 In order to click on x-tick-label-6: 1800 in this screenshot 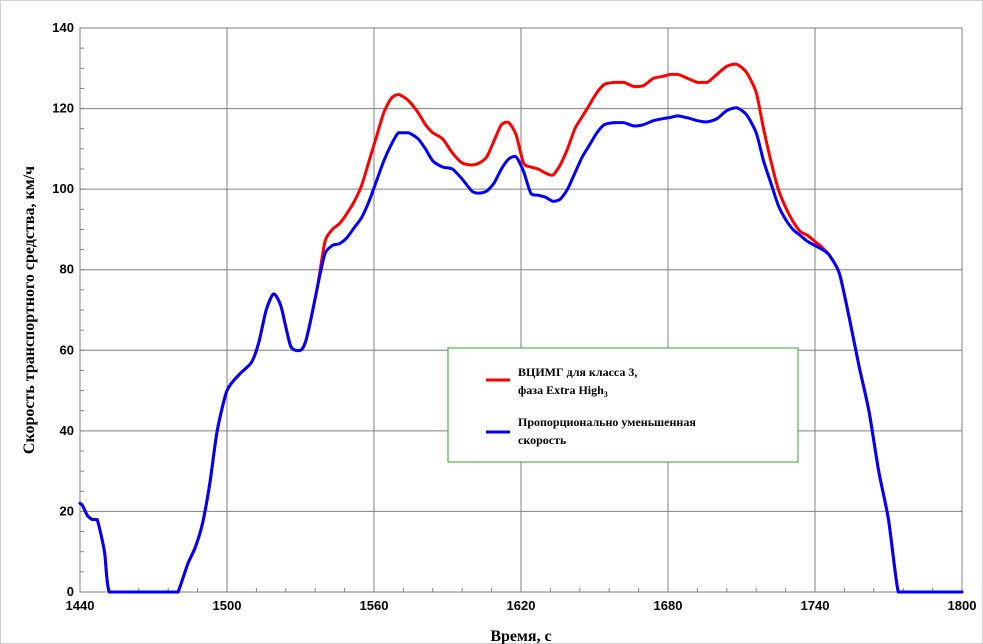, I will do `click(962, 605)`.